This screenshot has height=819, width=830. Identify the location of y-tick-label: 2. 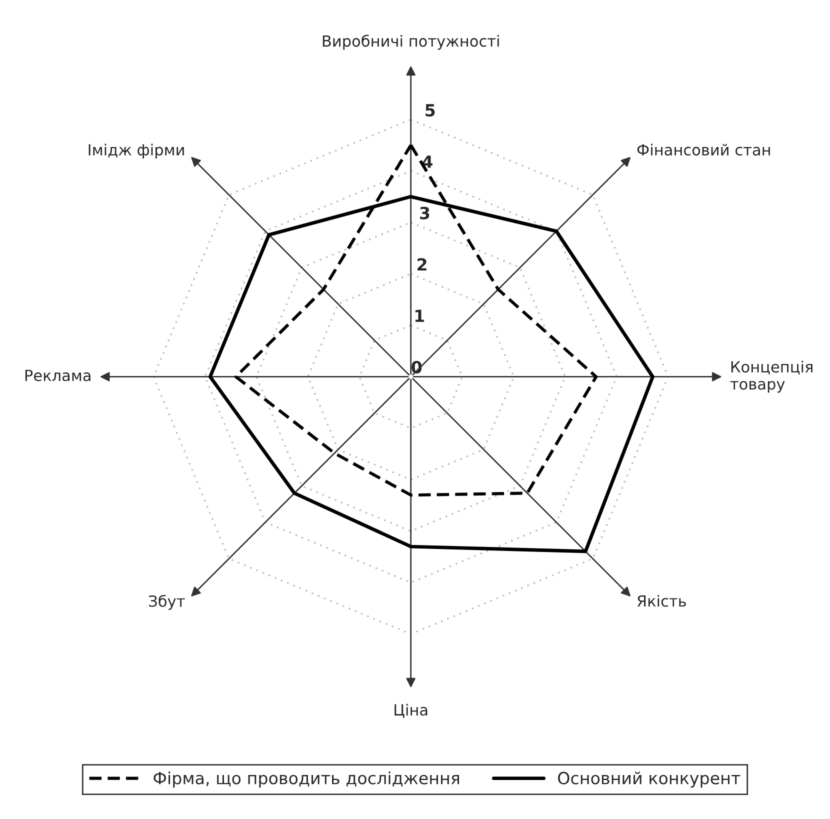
(422, 264).